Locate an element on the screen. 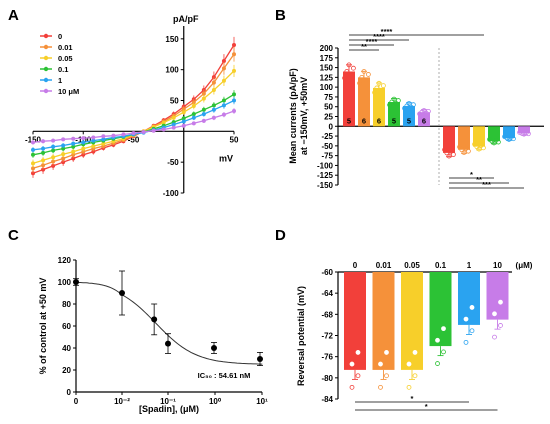 The image size is (550, 424). legend-label: 0.1 is located at coordinates (63, 69).